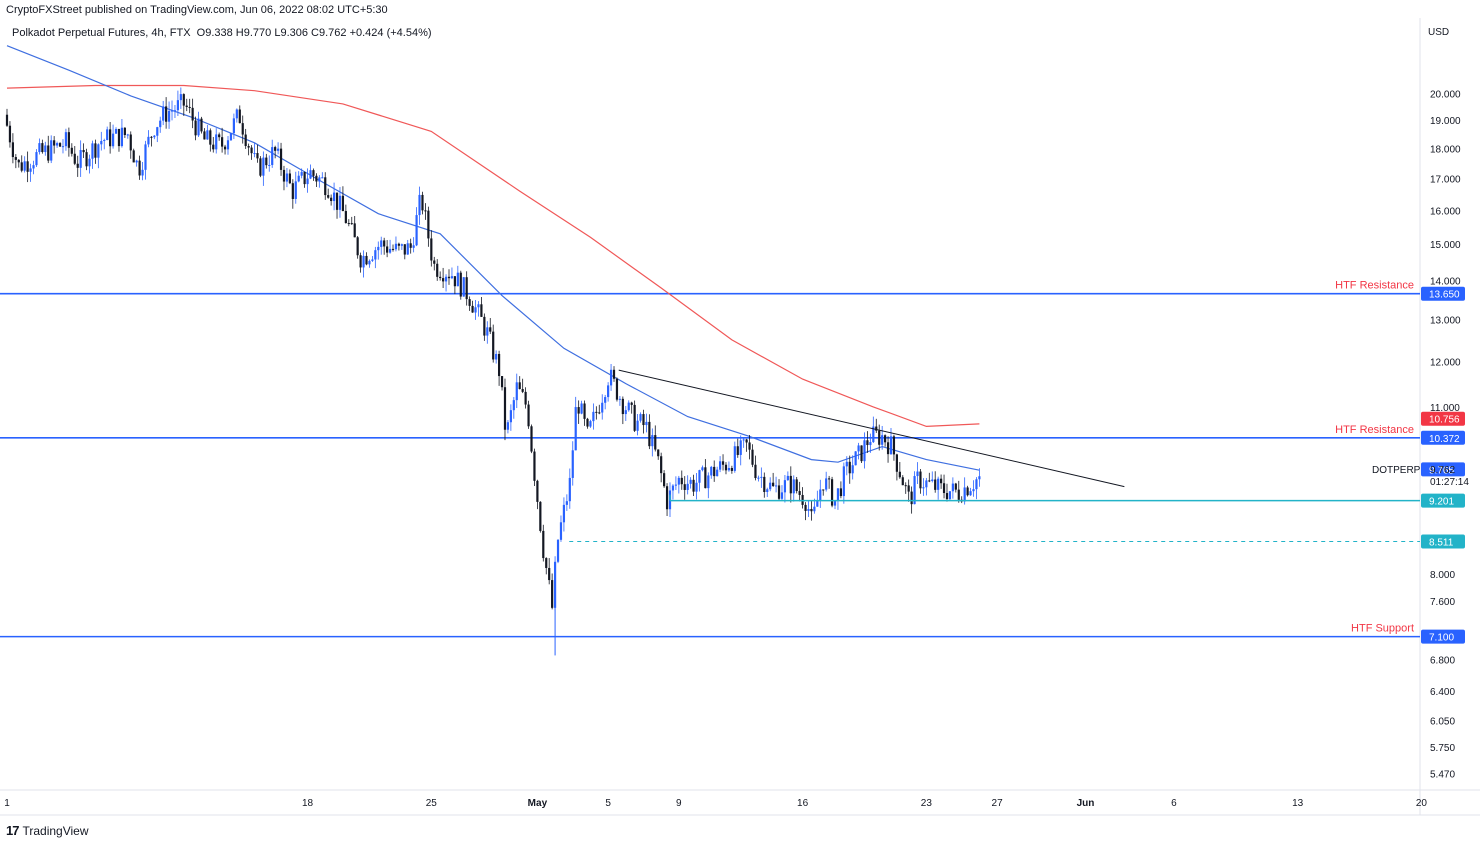 Image resolution: width=1480 pixels, height=841 pixels. I want to click on price-tick-label: 12.000, so click(1445, 362).